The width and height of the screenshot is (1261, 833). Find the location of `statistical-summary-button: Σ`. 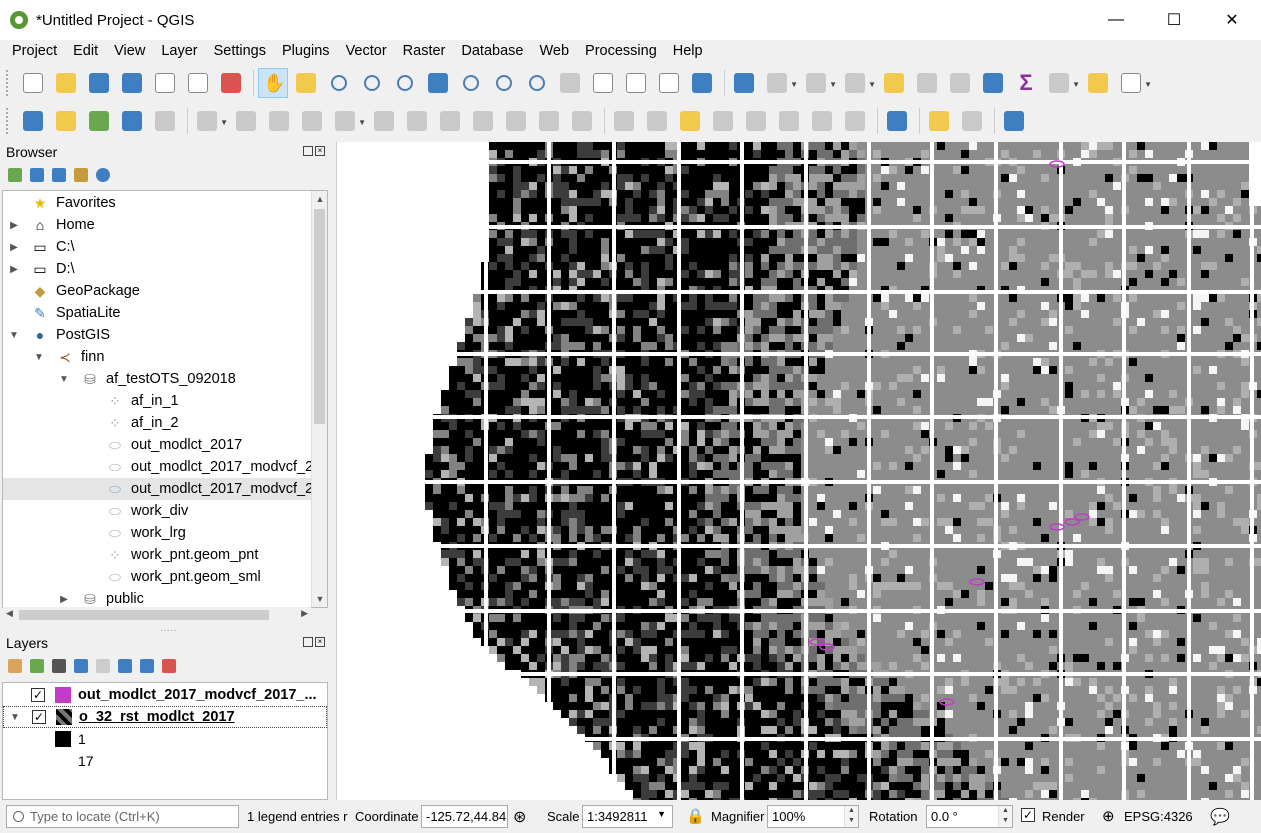

statistical-summary-button: Σ is located at coordinates (1026, 83).